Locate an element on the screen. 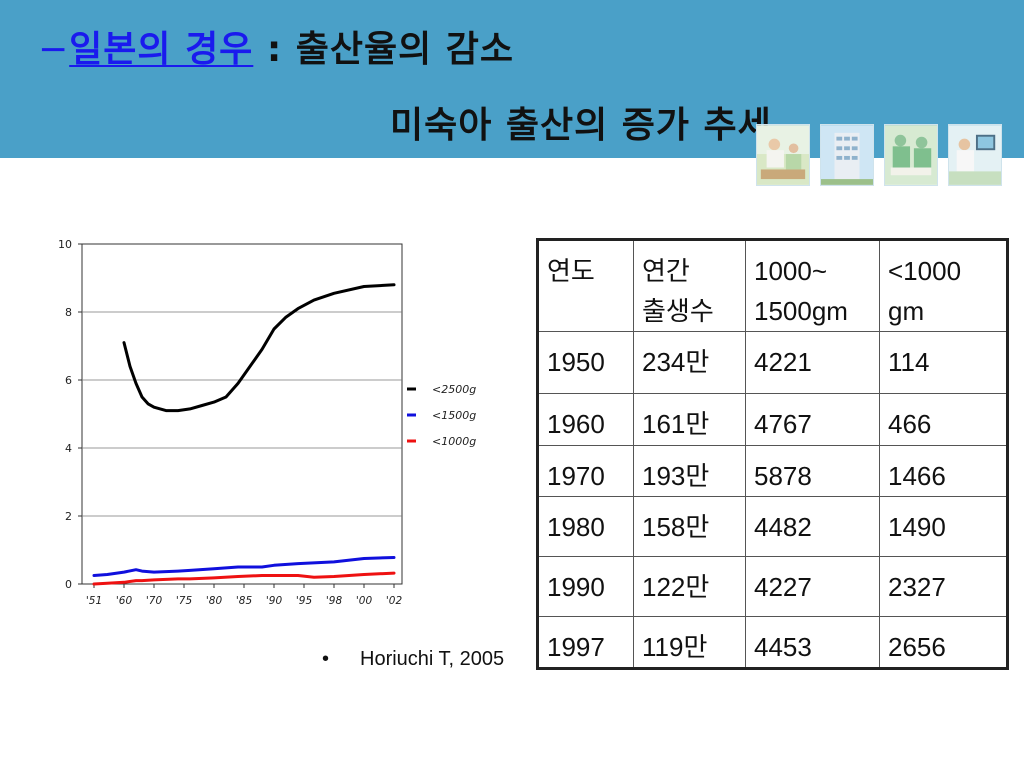 Image resolution: width=1024 pixels, height=768 pixels. table-row: 1970 193만 5878 1466 is located at coordinates (772, 471).